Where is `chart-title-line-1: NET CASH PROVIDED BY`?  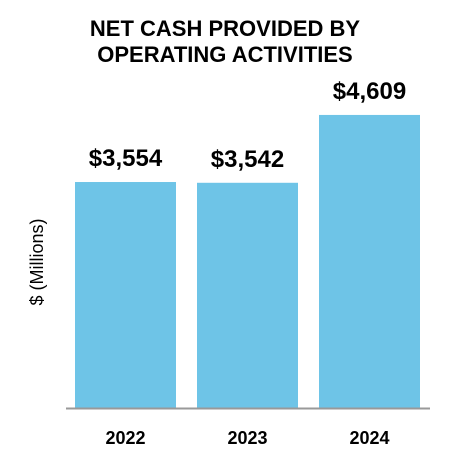
chart-title-line-1: NET CASH PROVIDED BY is located at coordinates (225, 28).